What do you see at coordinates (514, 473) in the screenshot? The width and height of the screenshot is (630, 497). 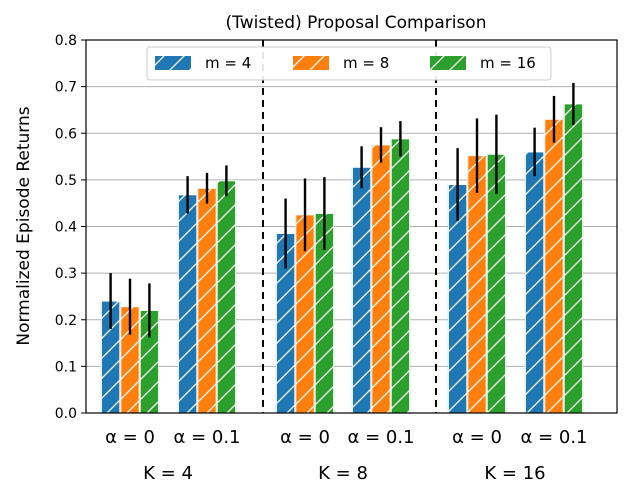 I see `group-label: K = 16` at bounding box center [514, 473].